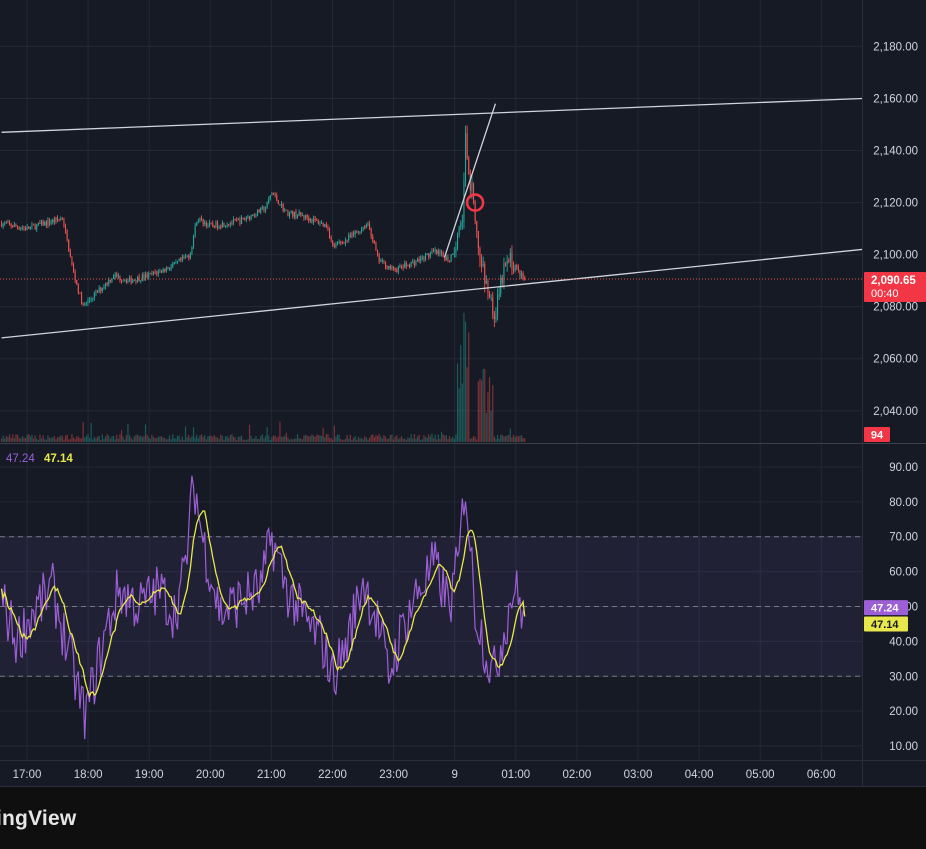 This screenshot has height=849, width=926. What do you see at coordinates (638, 775) in the screenshot?
I see `time-tick-label: 03:00` at bounding box center [638, 775].